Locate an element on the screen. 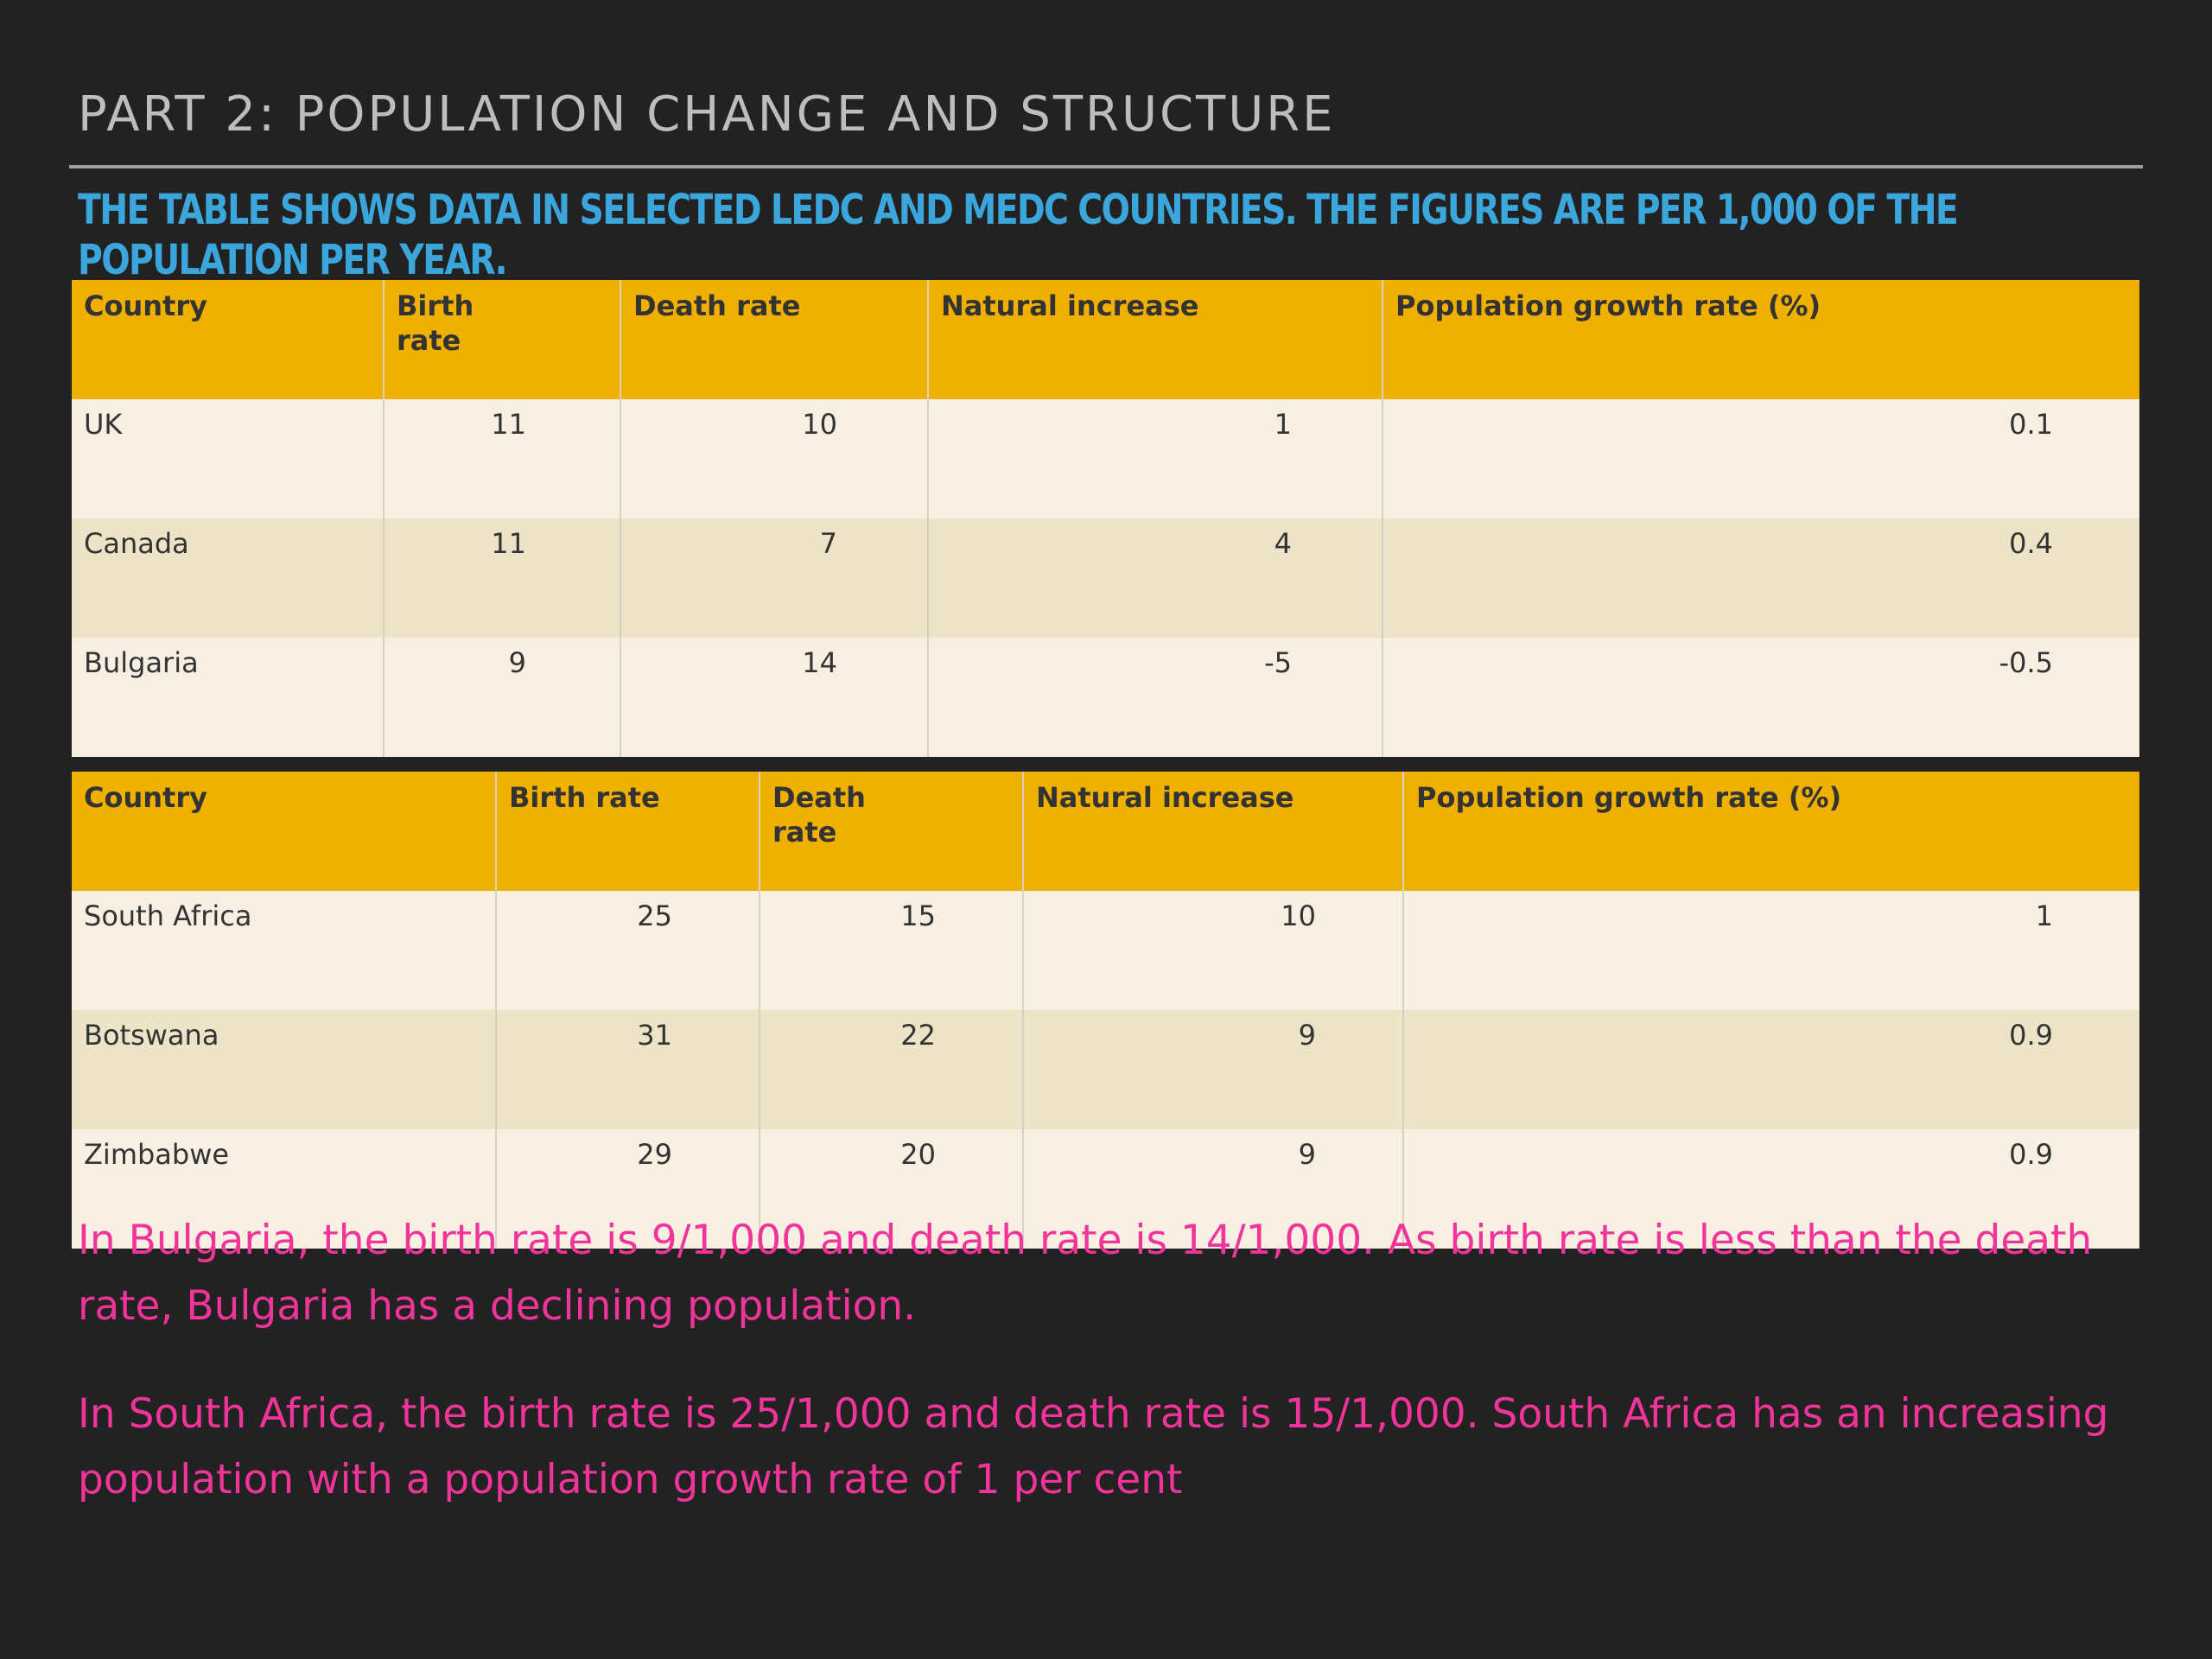  country-cell: Zimbabwe is located at coordinates (284, 1189).